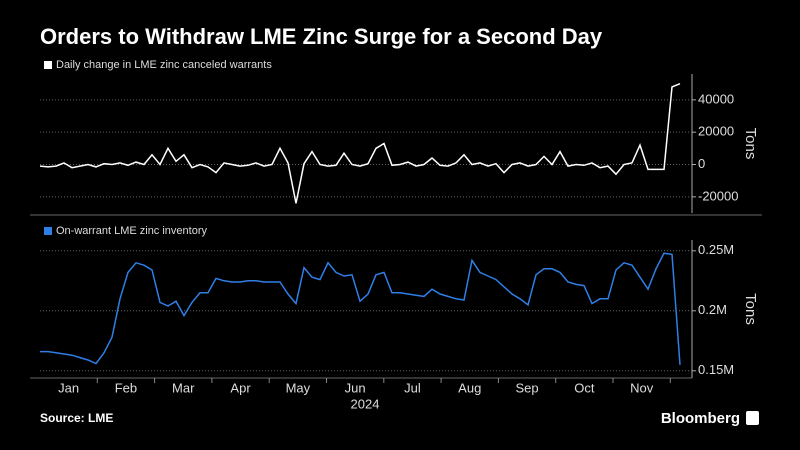 Image resolution: width=800 pixels, height=450 pixels. Describe the element at coordinates (584, 387) in the screenshot. I see `x-tick-label: Oct` at that location.